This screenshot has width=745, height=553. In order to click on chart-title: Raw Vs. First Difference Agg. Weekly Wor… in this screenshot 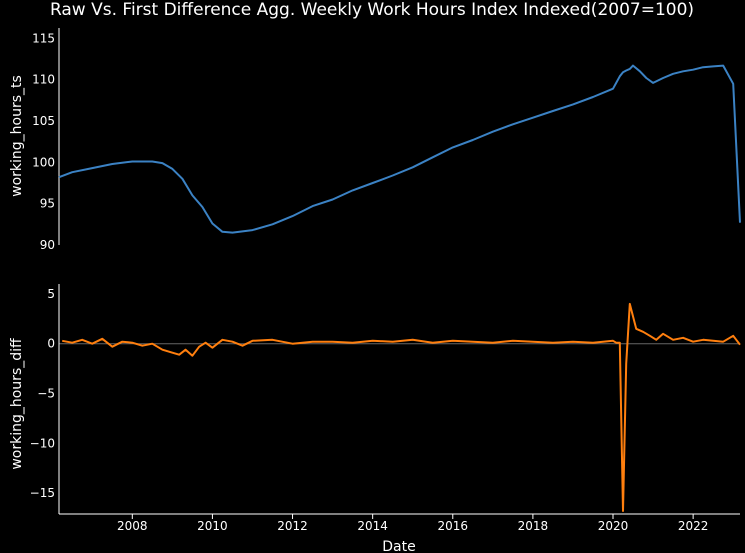, I will do `click(372, 10)`.